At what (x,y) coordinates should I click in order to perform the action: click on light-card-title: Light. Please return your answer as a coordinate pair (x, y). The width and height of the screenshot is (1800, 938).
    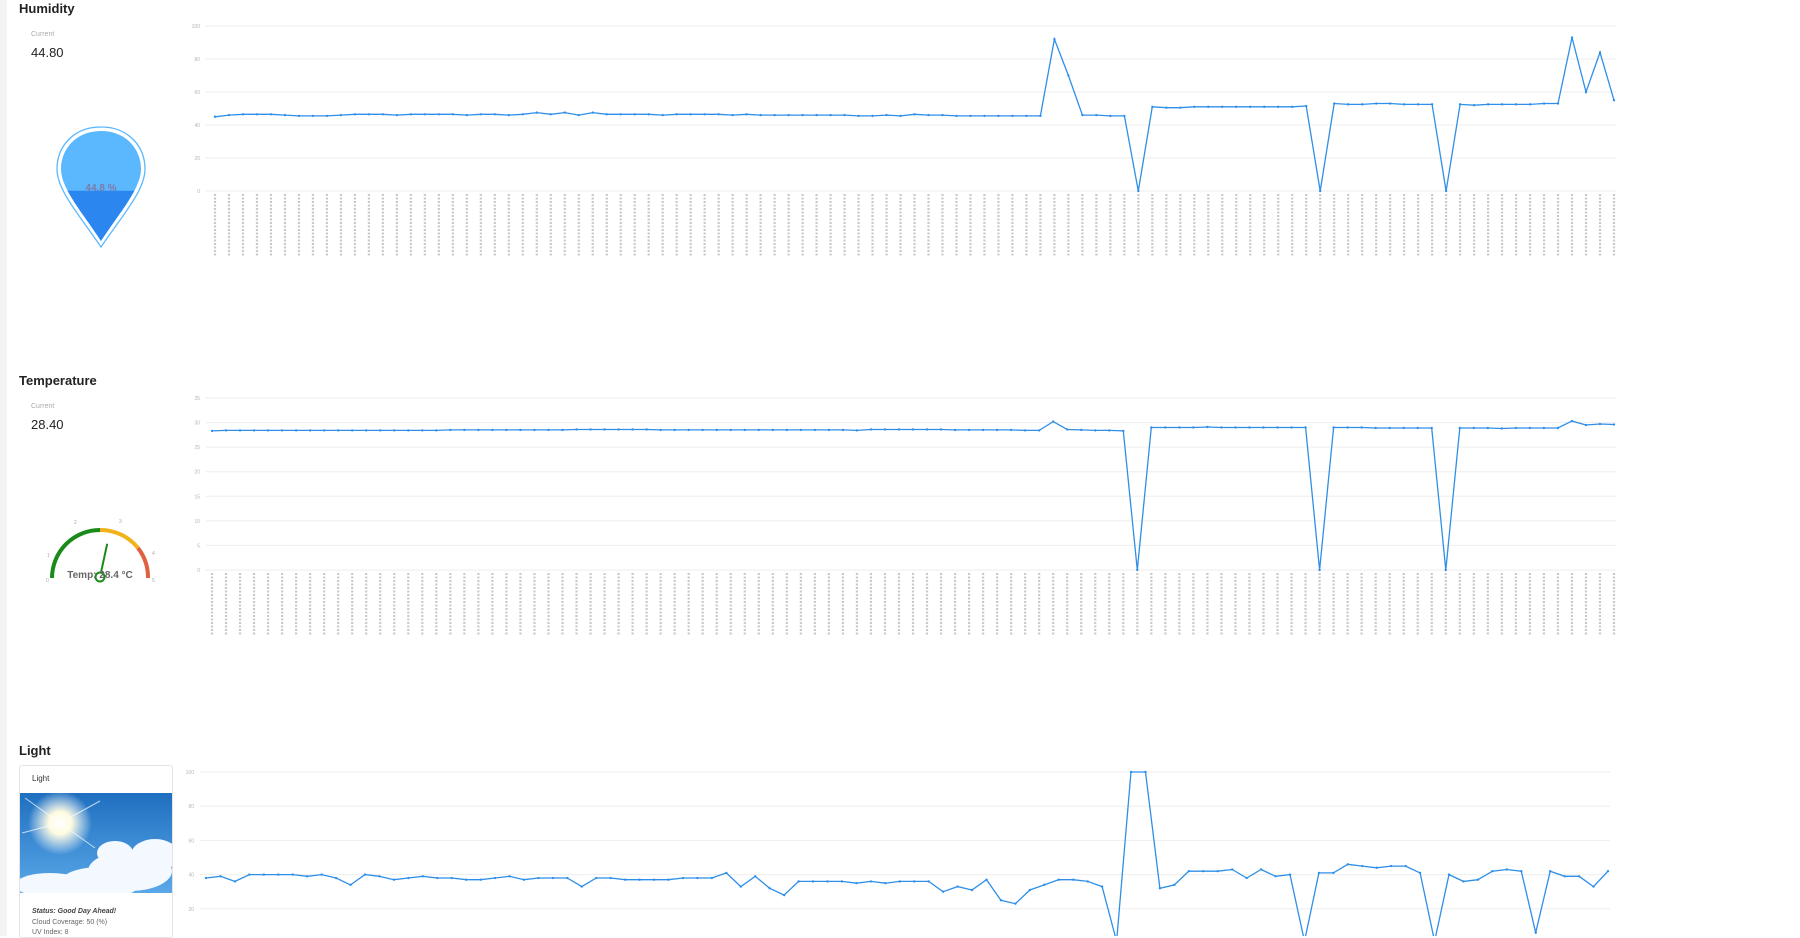
    Looking at the image, I should click on (41, 778).